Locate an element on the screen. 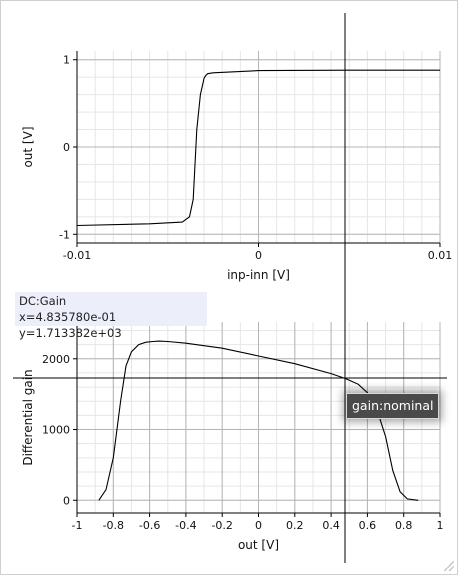 The width and height of the screenshot is (458, 576). cursor-readout-box: DC:Gain x=4.835780e-01 y=1.713382e+03 is located at coordinates (111, 316).